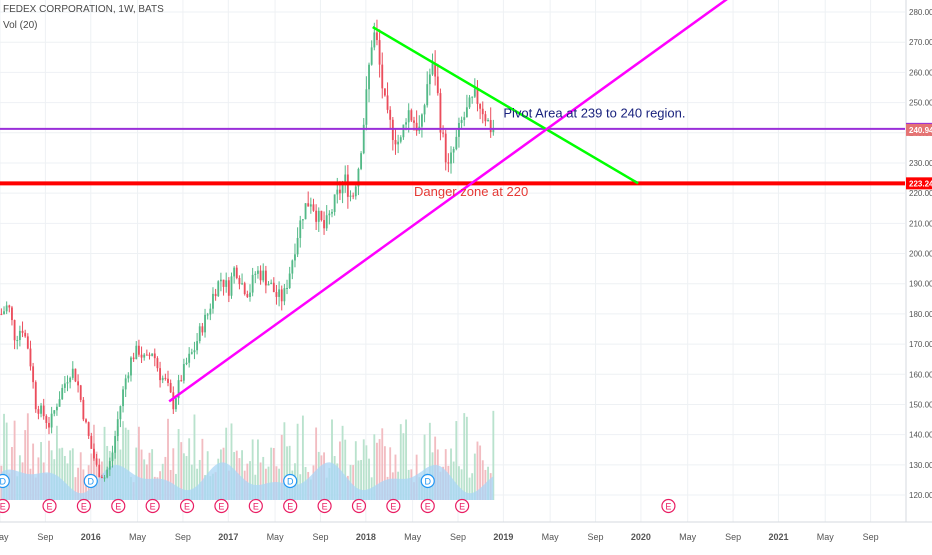 This screenshot has height=555, width=932. I want to click on y-tick-label: 160.00, so click(920, 374).